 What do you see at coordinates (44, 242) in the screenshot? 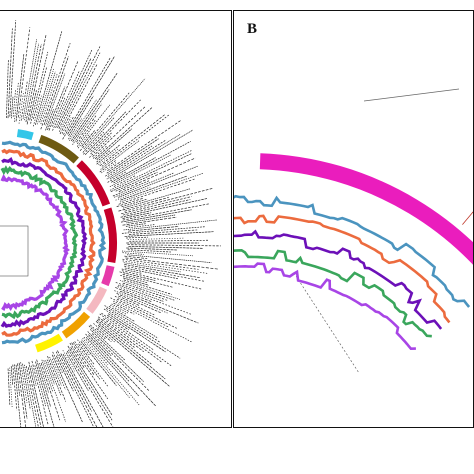
I see `ring-a-nic58` at bounding box center [44, 242].